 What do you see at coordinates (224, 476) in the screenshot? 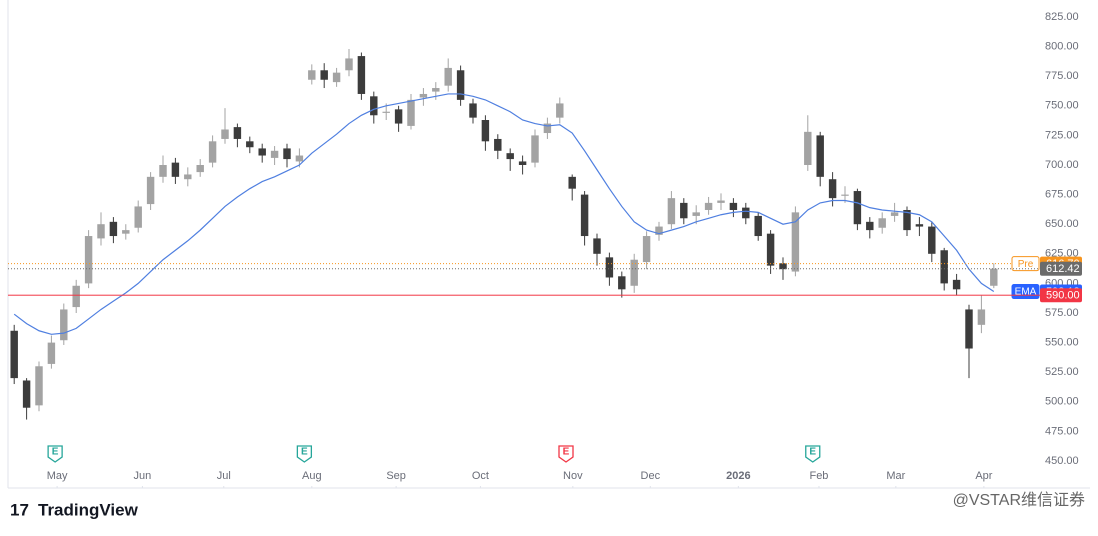
I see `x-tick-label: Jul` at bounding box center [224, 476].